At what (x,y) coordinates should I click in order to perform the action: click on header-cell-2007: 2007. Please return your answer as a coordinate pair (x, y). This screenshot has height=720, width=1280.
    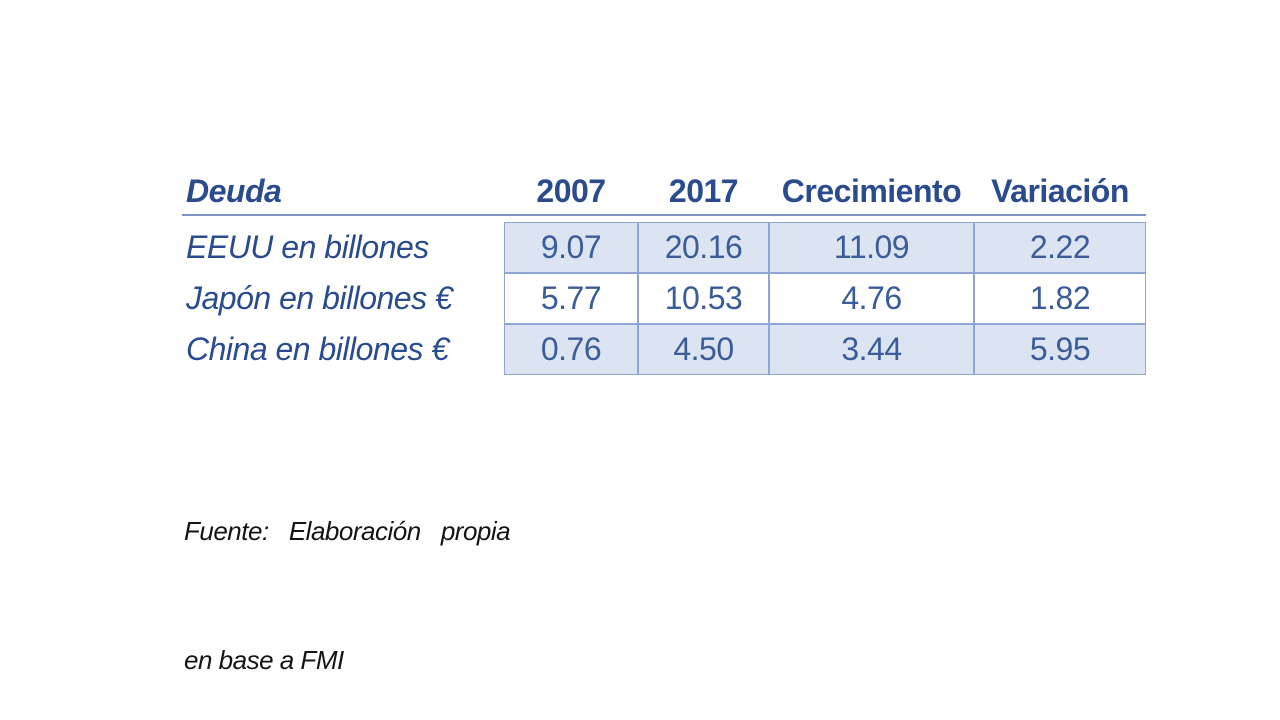
    Looking at the image, I should click on (571, 191).